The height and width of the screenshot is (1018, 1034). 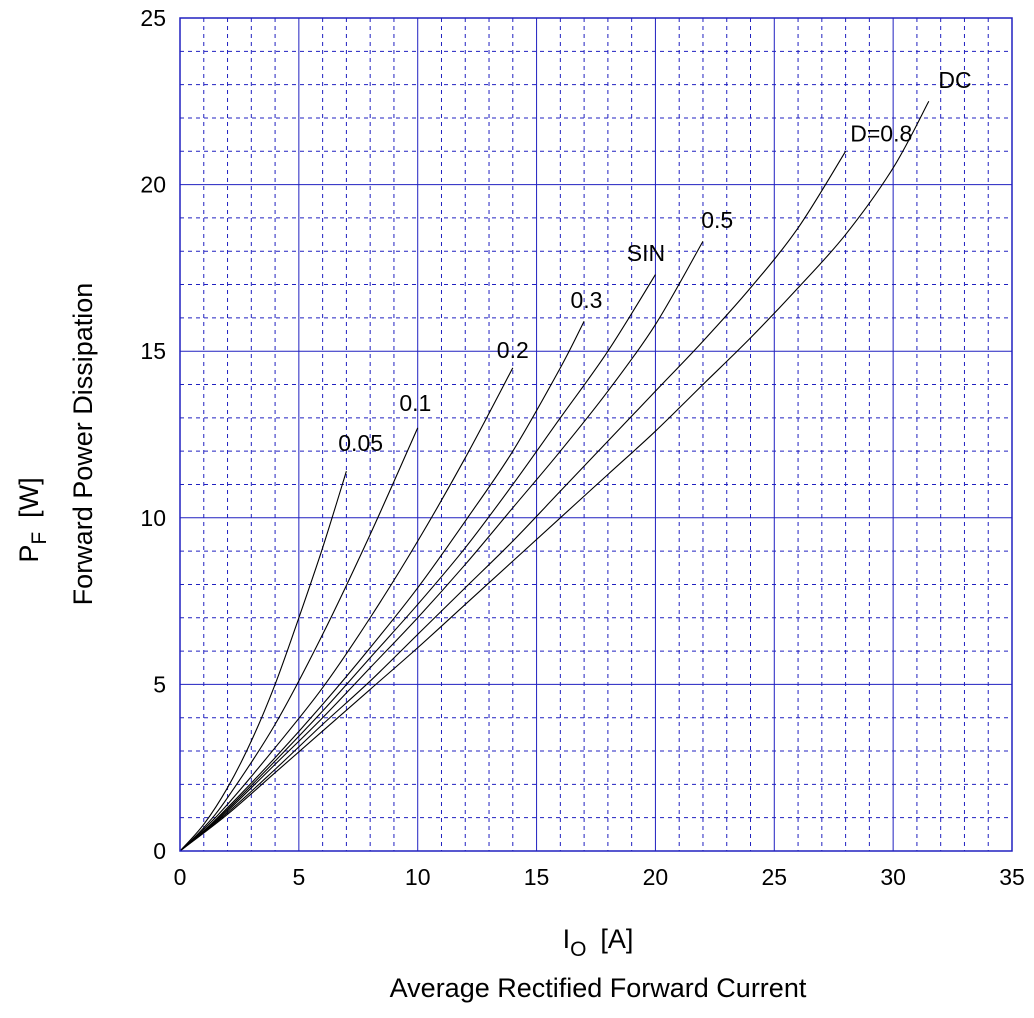 I want to click on y-tick-label: 5, so click(x=159, y=684).